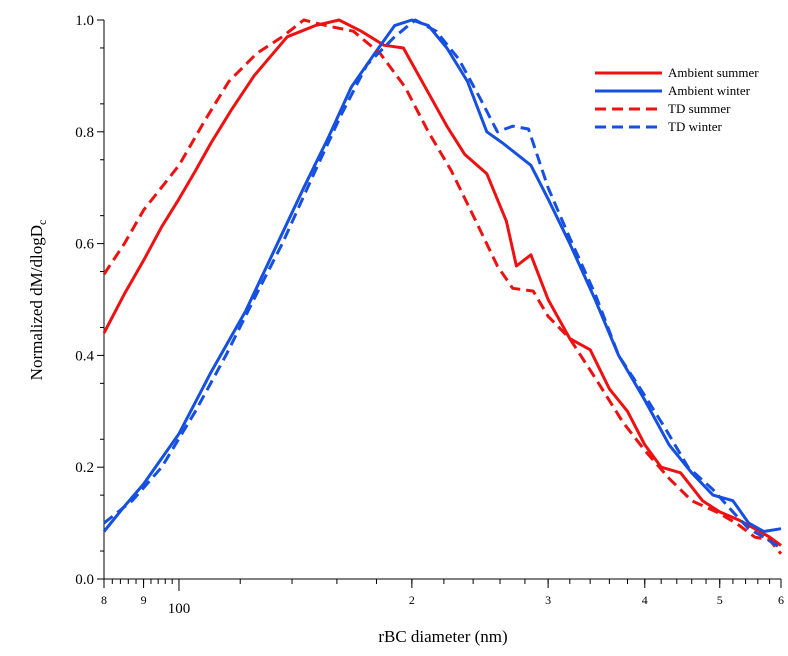 The width and height of the screenshot is (788, 656). Describe the element at coordinates (84, 245) in the screenshot. I see `y-tick-label: 0.6` at that location.